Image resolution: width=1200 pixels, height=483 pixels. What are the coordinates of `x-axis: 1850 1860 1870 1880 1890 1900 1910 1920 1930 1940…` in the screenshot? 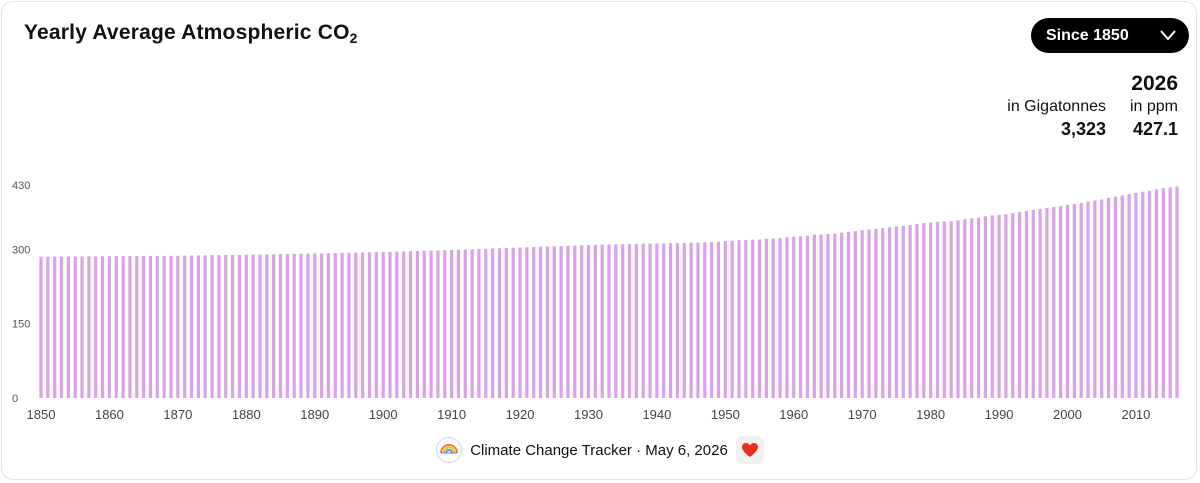 It's located at (589, 414).